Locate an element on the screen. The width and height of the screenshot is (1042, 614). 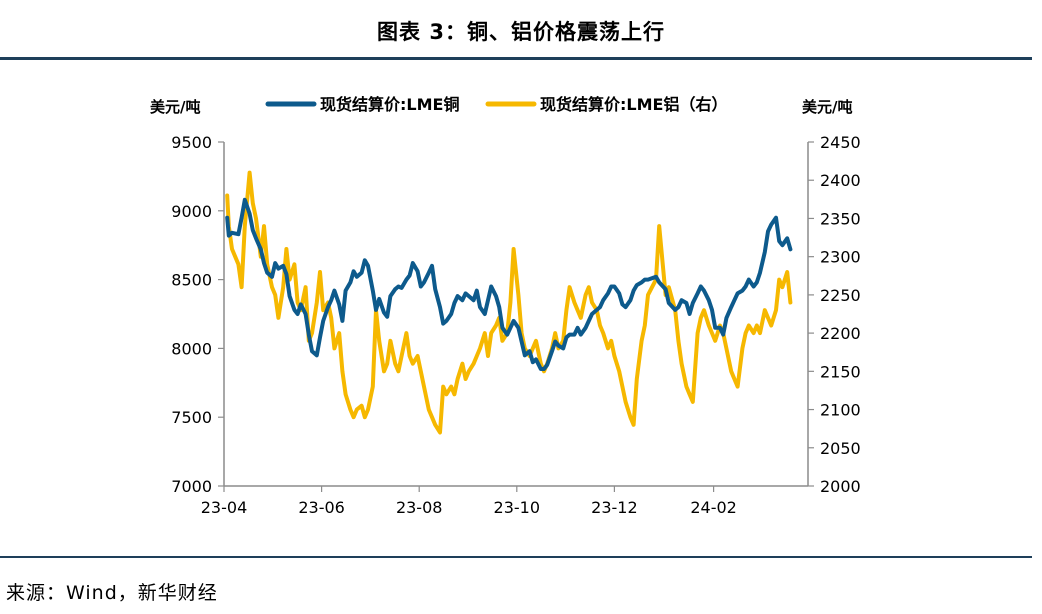
right-tick-label: 2350 is located at coordinates (840, 218).